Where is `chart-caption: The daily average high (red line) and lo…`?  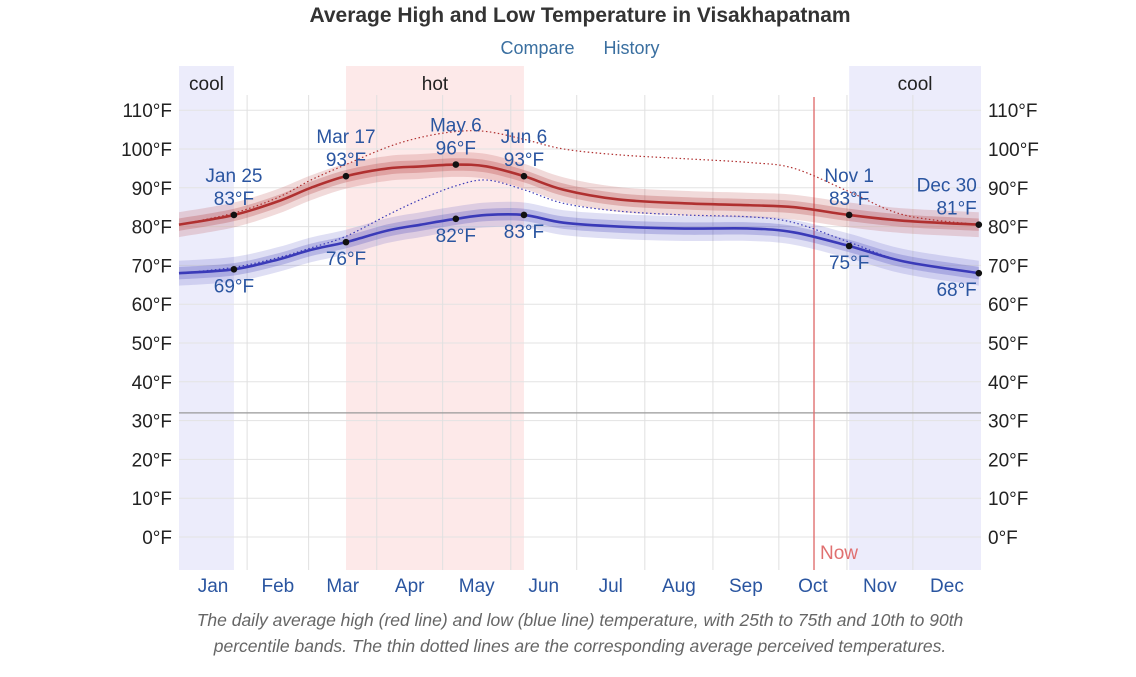 chart-caption: The daily average high (red line) and lo… is located at coordinates (580, 633).